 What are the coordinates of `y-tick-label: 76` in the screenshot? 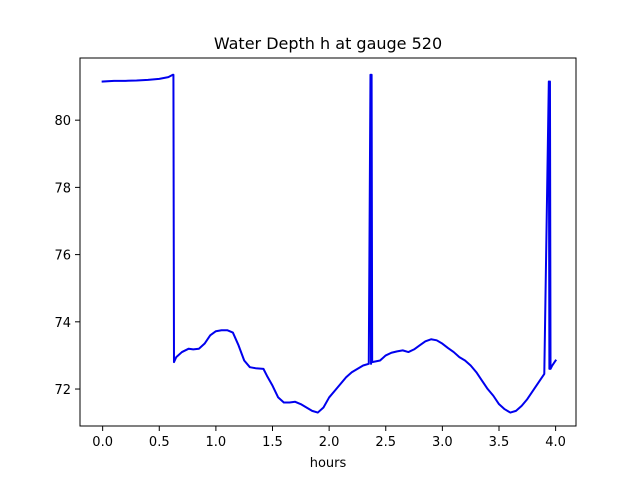 It's located at (62, 256).